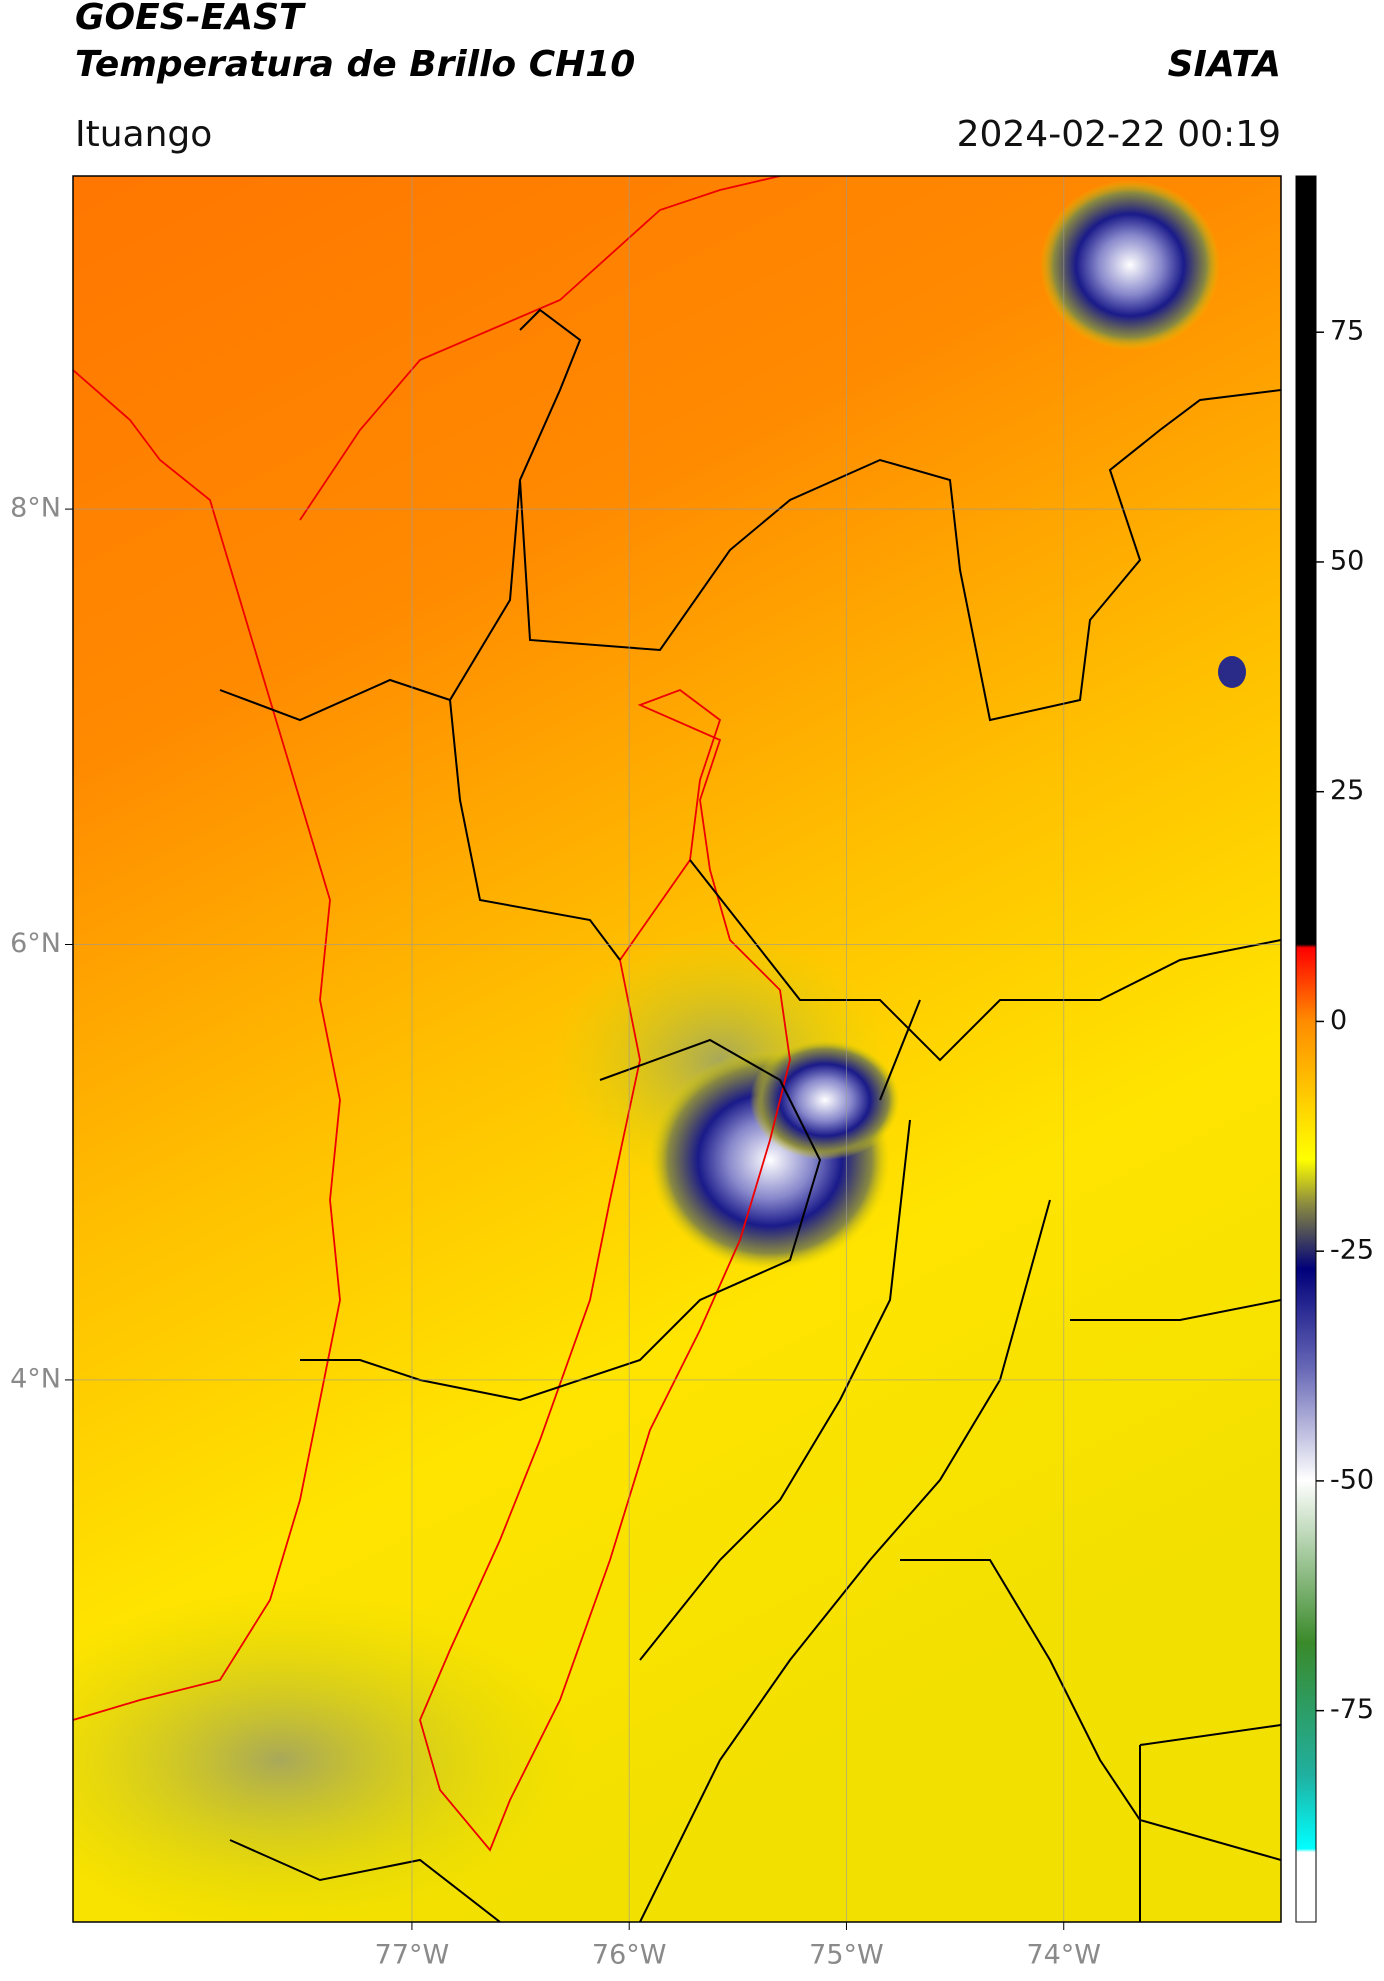 Image resolution: width=1384 pixels, height=1981 pixels. I want to click on cloud-haze, so click(326, 1756).